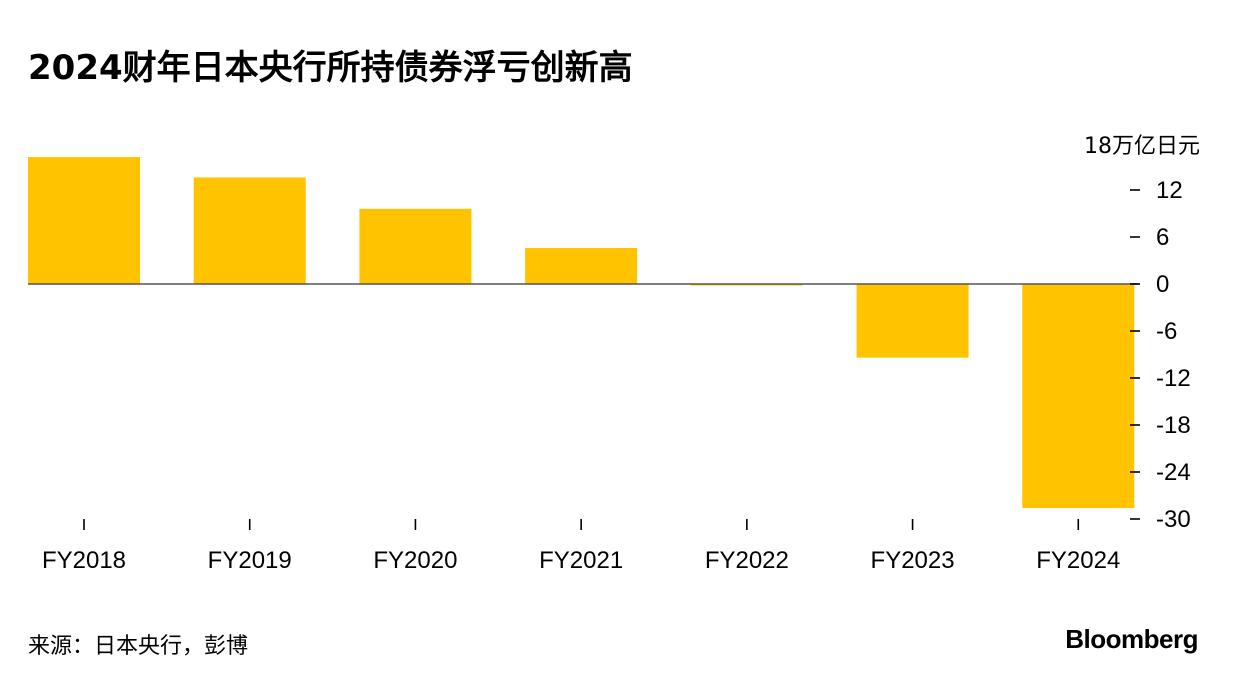 This screenshot has height=686, width=1236. I want to click on y-tick-label: -18, so click(1173, 425).